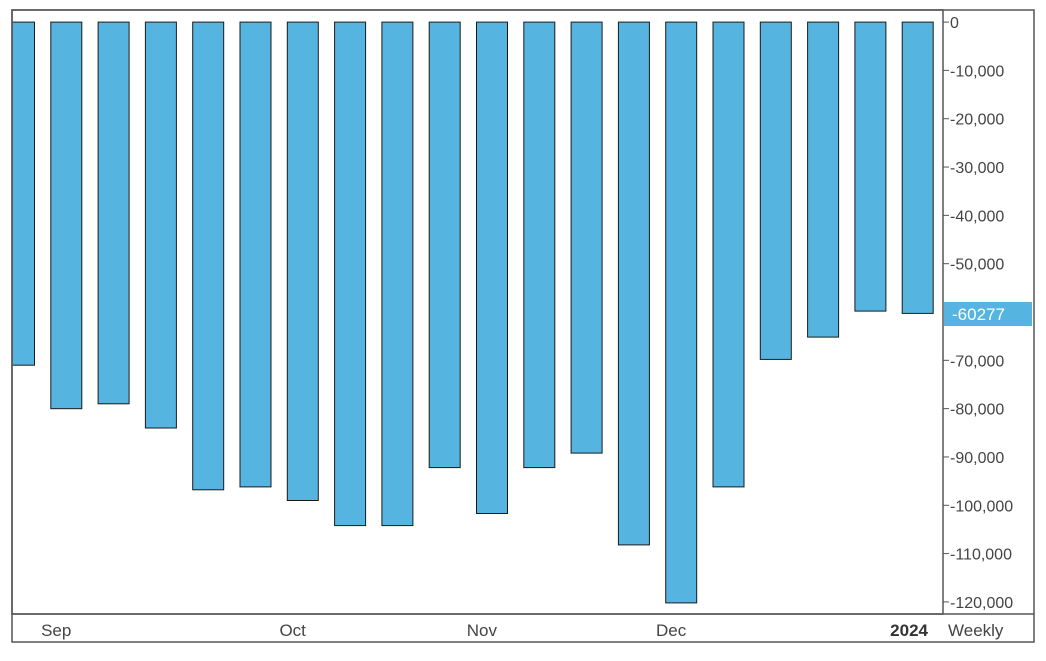 The height and width of the screenshot is (661, 1046). I want to click on x-axis: Sep Oct Nov Dec, so click(364, 630).